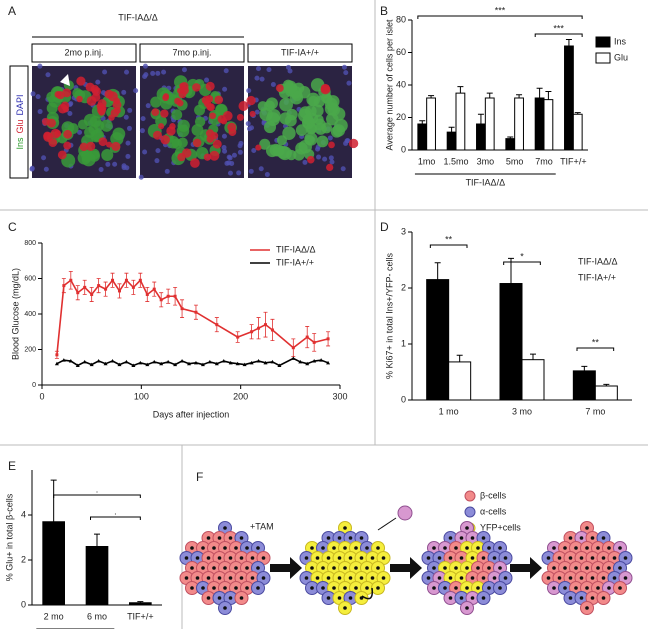 The width and height of the screenshot is (648, 629). Describe the element at coordinates (115, 518) in the screenshot. I see `significance-bracket` at that location.